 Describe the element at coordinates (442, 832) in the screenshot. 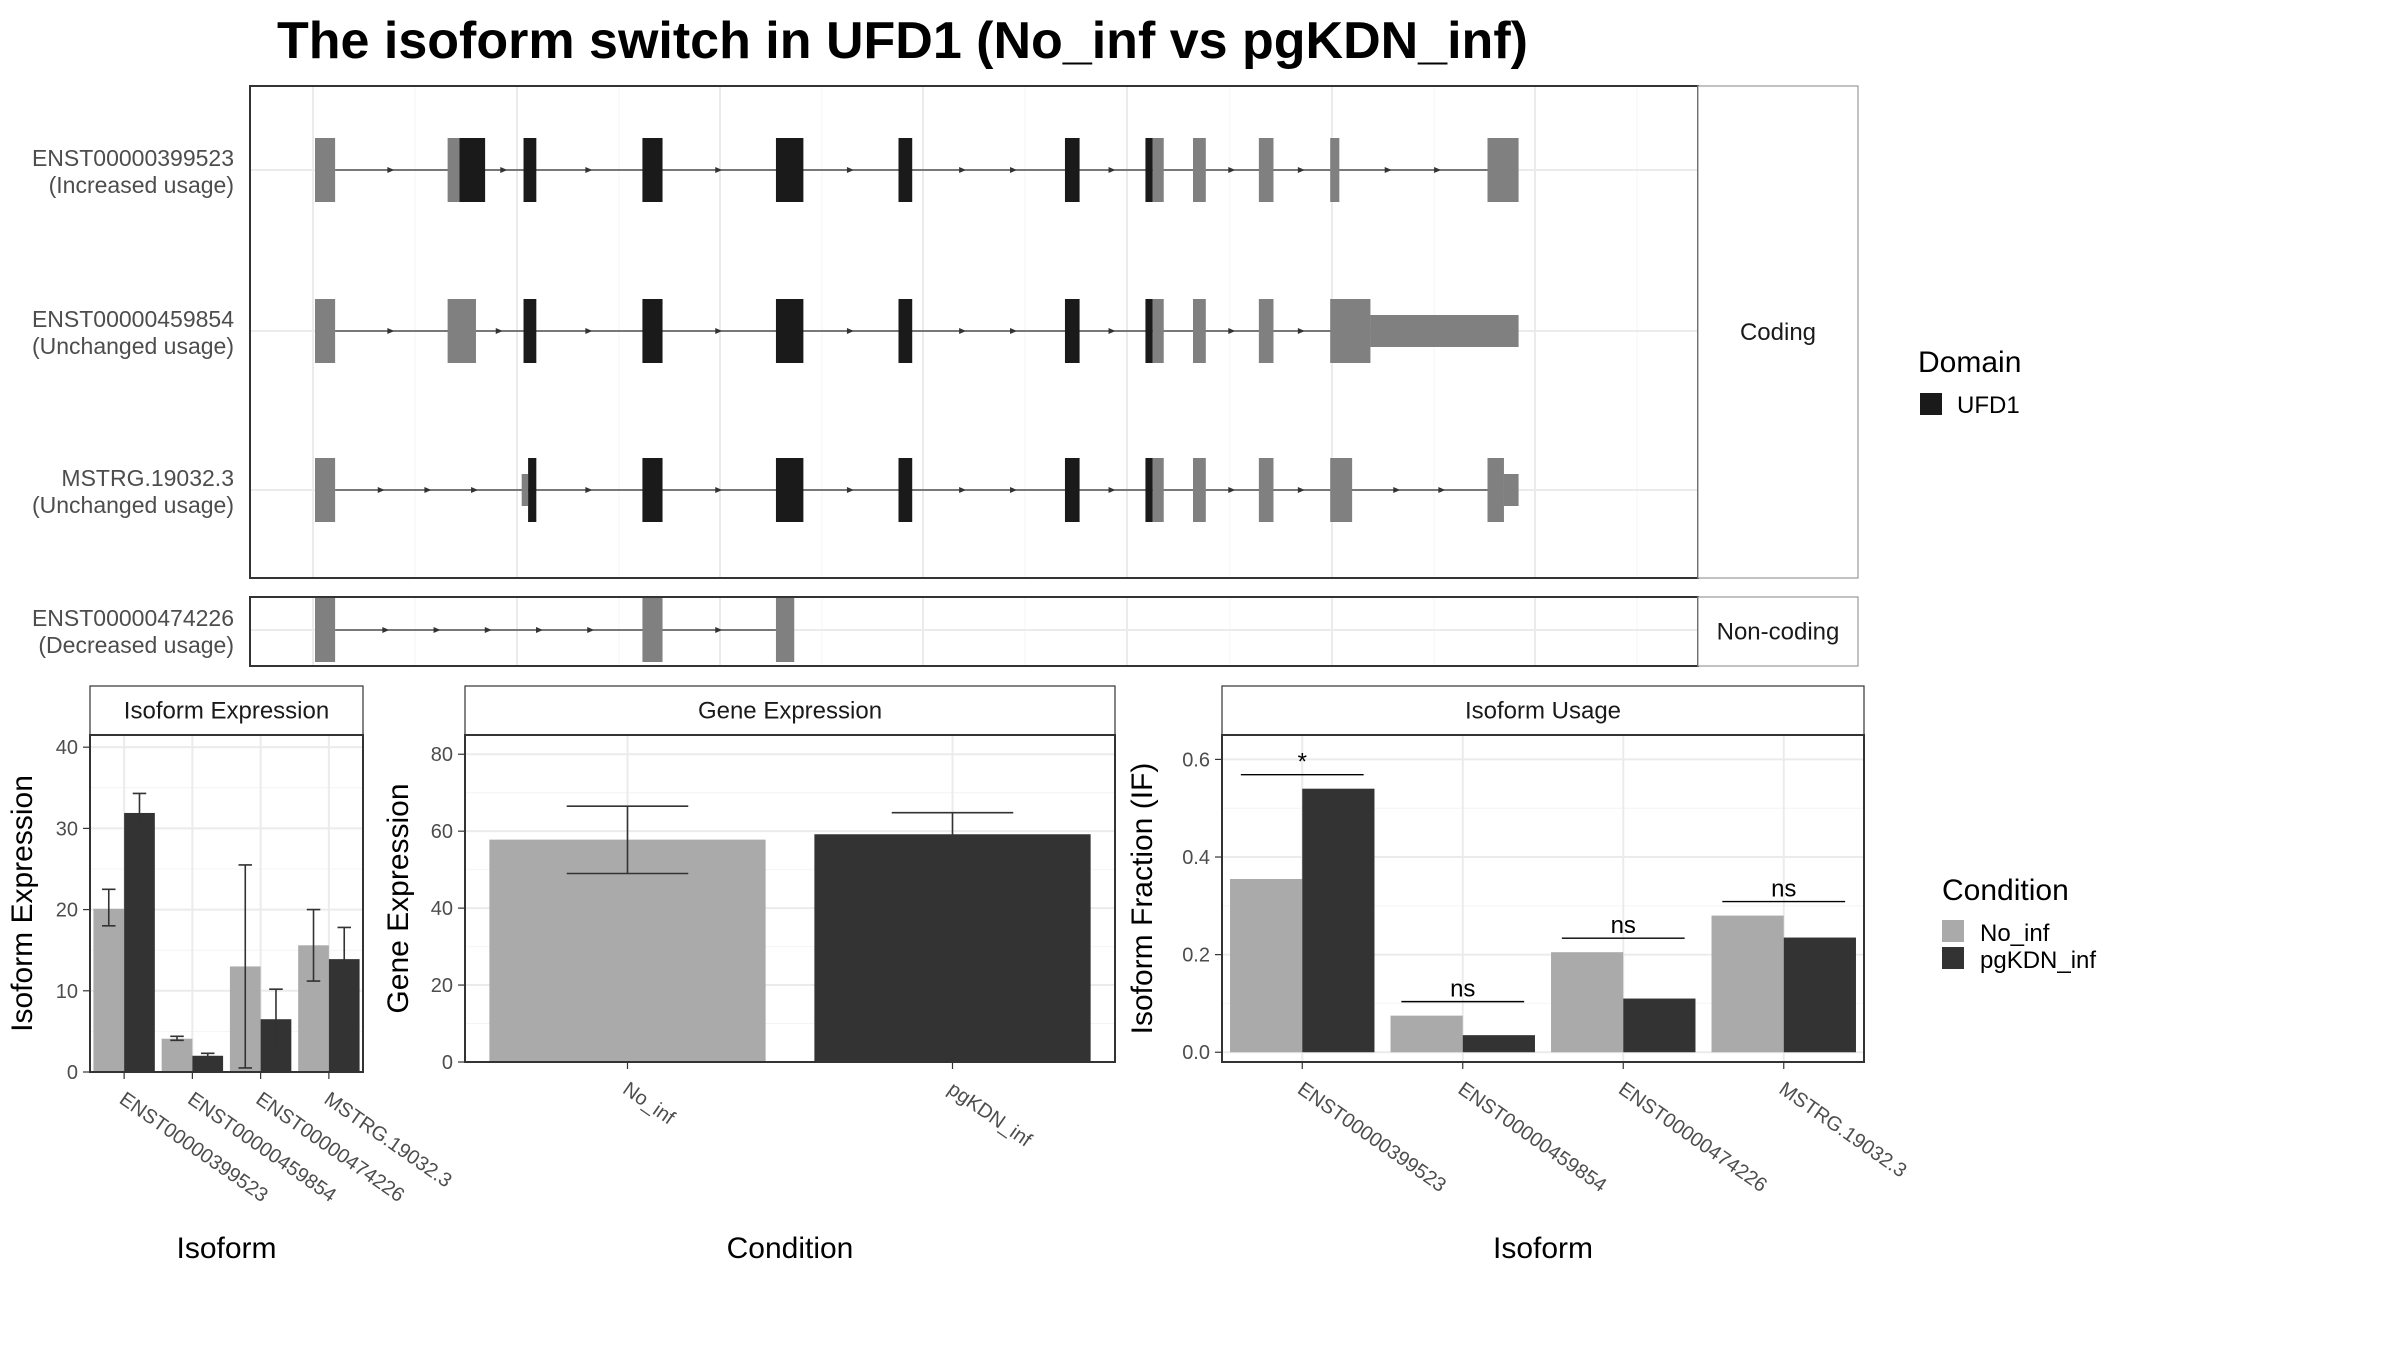

I see `y-tick-label: 60` at that location.